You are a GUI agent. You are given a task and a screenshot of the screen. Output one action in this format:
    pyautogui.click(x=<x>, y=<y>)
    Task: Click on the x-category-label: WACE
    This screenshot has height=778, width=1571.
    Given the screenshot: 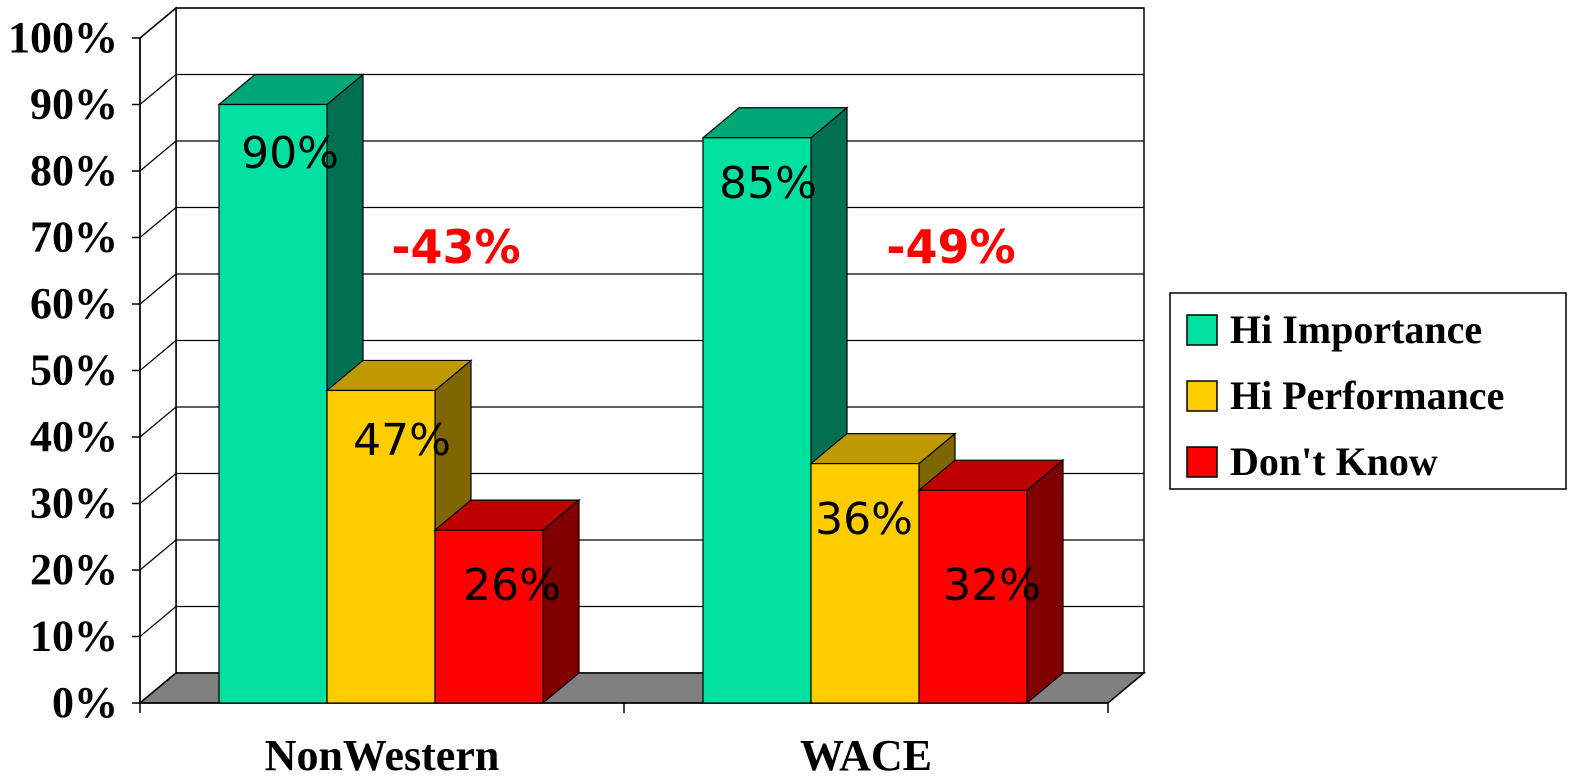 What is the action you would take?
    pyautogui.click(x=866, y=754)
    